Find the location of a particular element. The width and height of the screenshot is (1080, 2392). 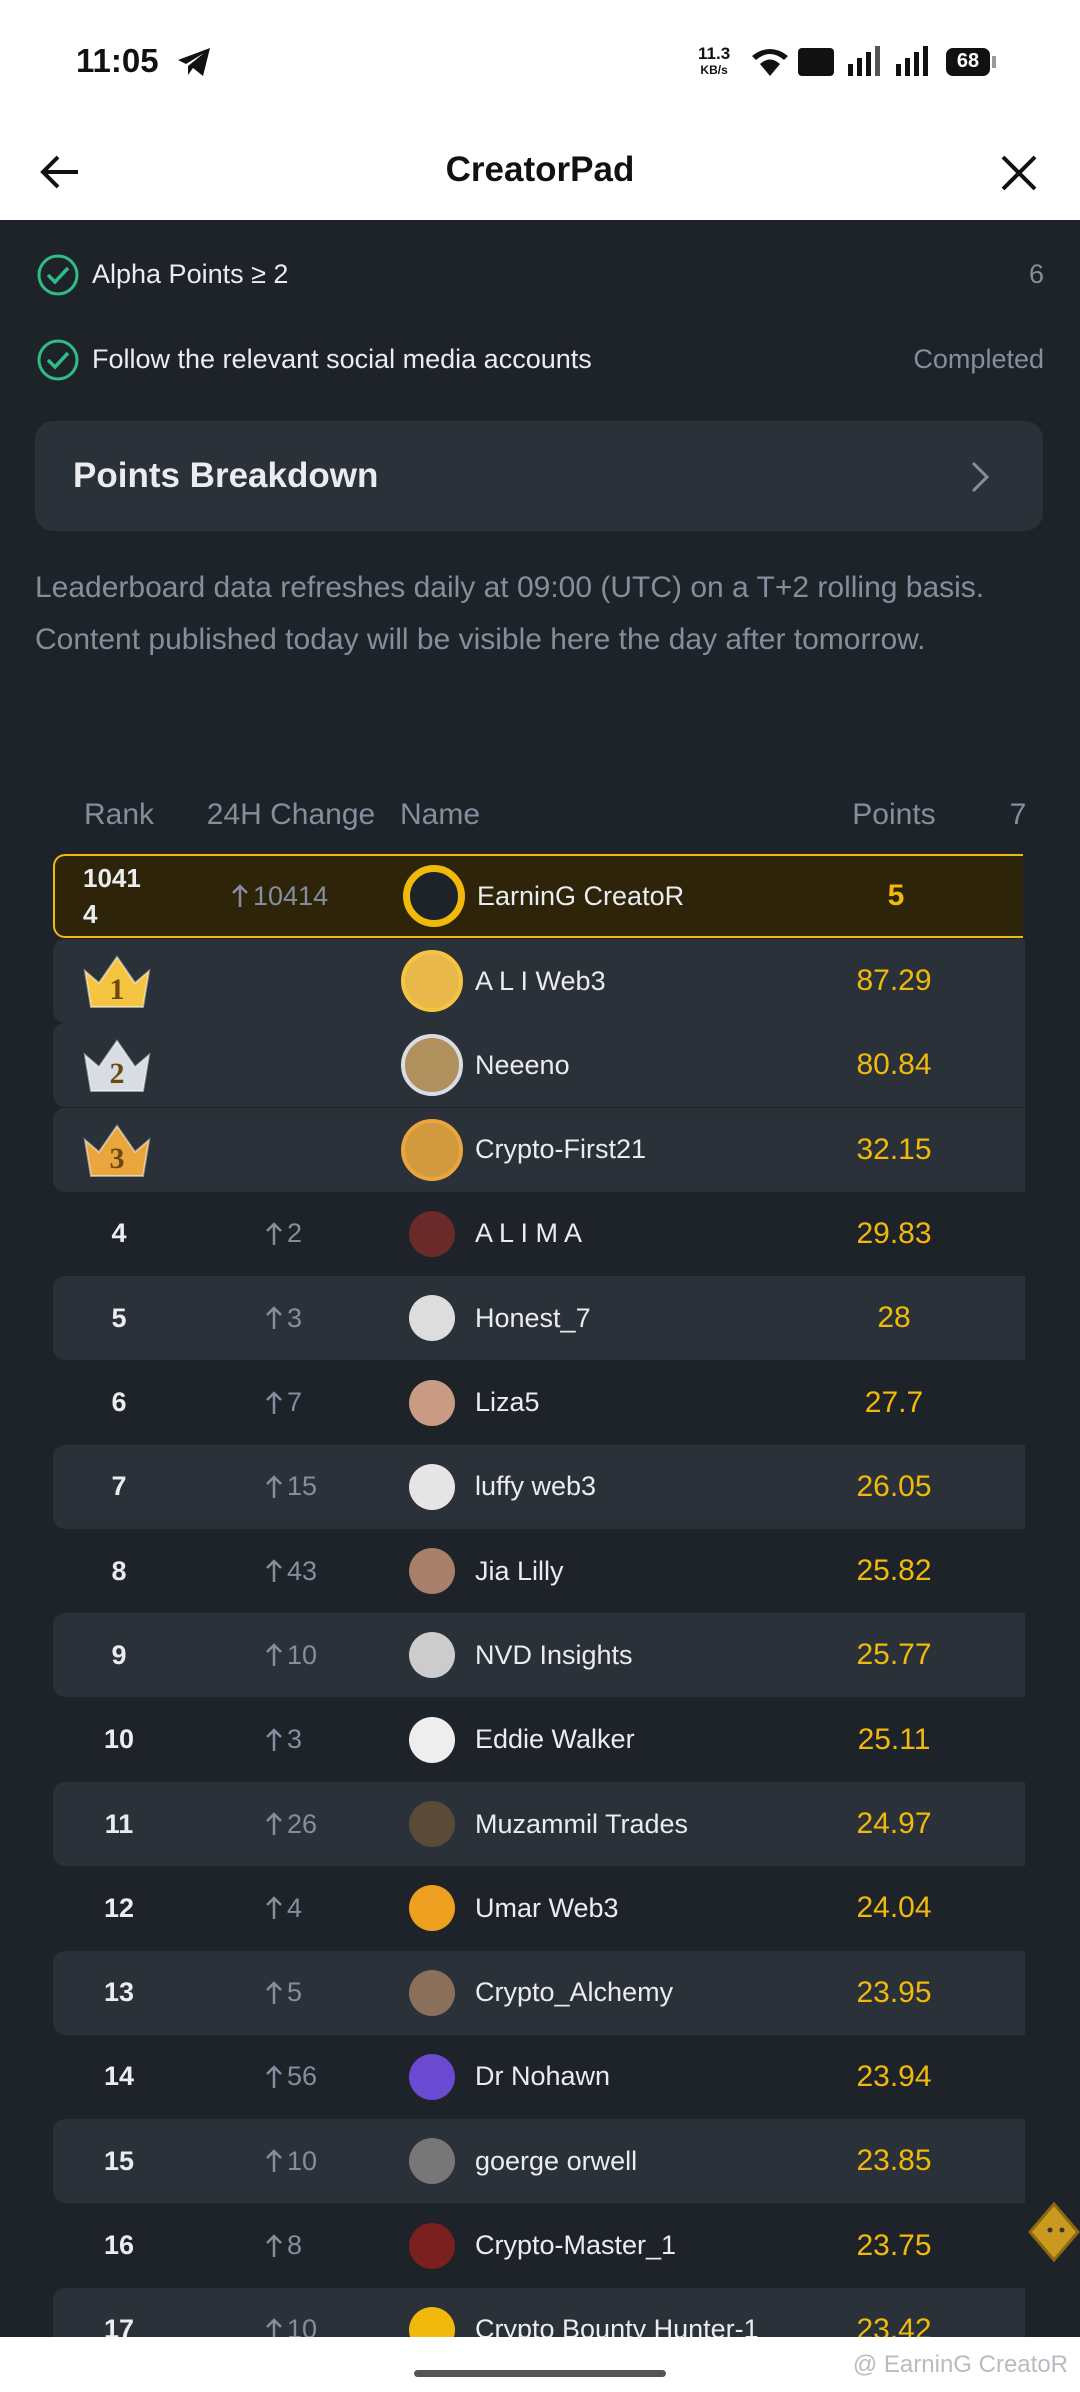

back-button is located at coordinates (60, 172).